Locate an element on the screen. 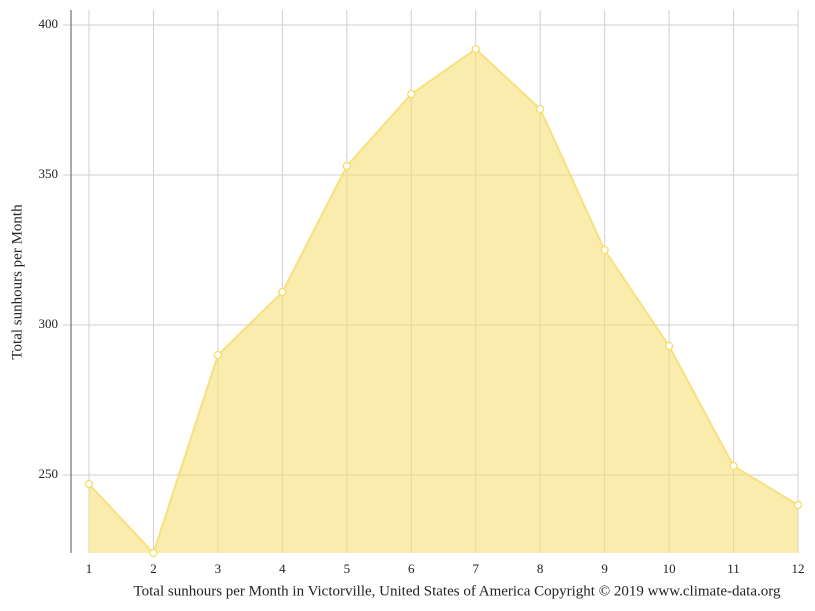 Image resolution: width=815 pixels, height=611 pixels. x-tick-label: 9 is located at coordinates (604, 568).